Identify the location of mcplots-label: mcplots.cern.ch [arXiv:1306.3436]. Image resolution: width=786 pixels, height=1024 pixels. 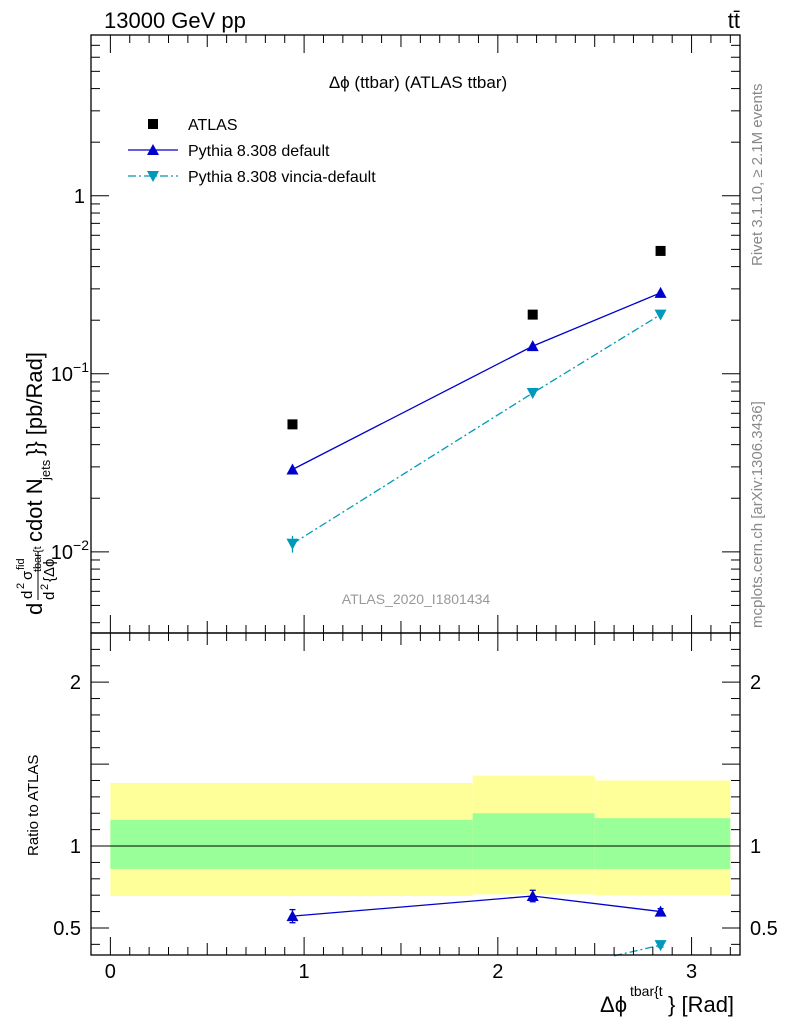
(757, 514).